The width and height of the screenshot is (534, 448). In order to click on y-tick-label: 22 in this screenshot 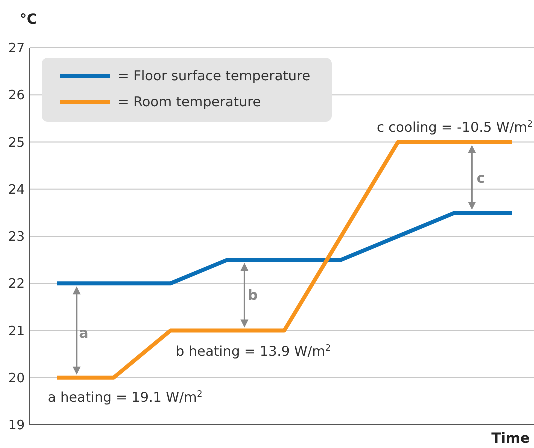, I will do `click(16, 284)`.